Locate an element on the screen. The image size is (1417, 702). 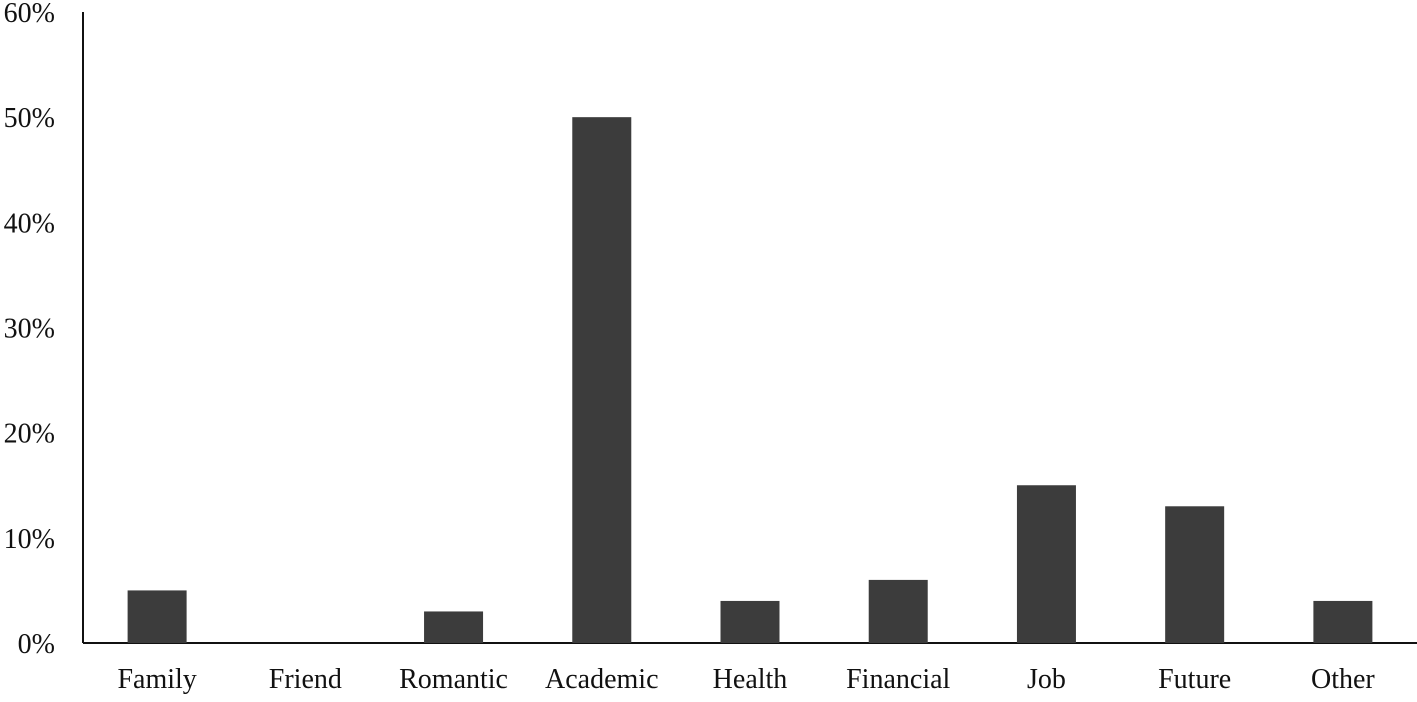
bar-job is located at coordinates (1046, 564).